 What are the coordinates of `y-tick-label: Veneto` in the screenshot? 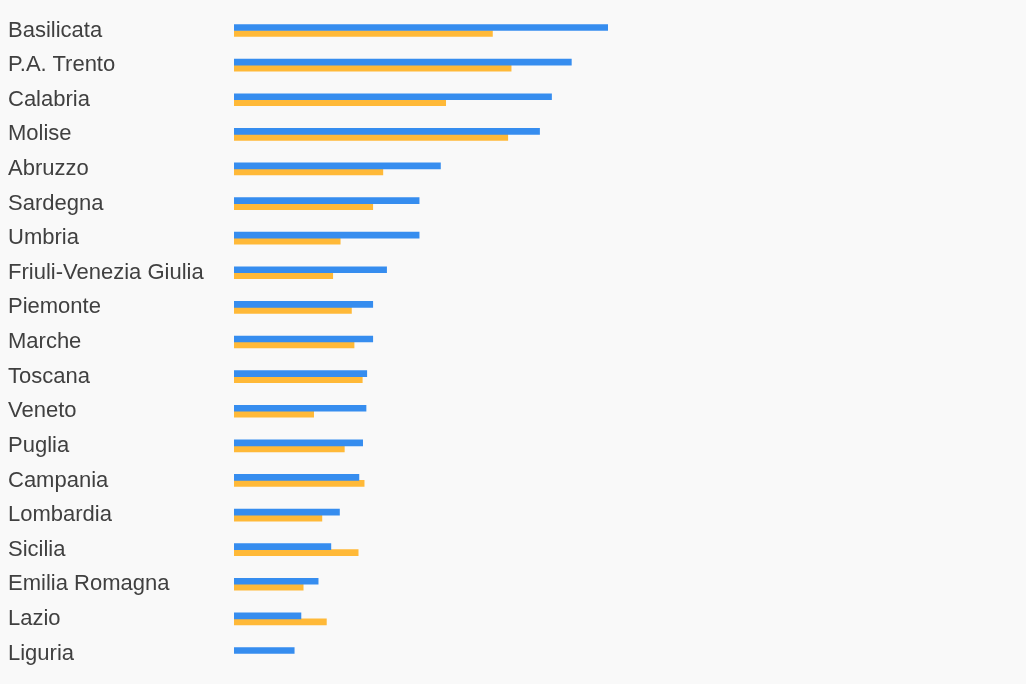 It's located at (42, 410).